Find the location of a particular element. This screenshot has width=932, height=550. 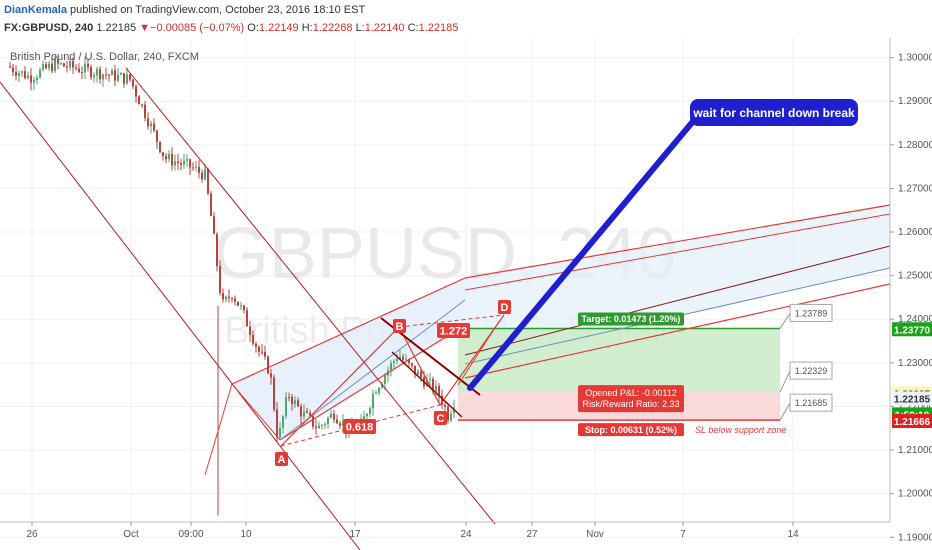

callout-text: 1.23789 is located at coordinates (811, 313).